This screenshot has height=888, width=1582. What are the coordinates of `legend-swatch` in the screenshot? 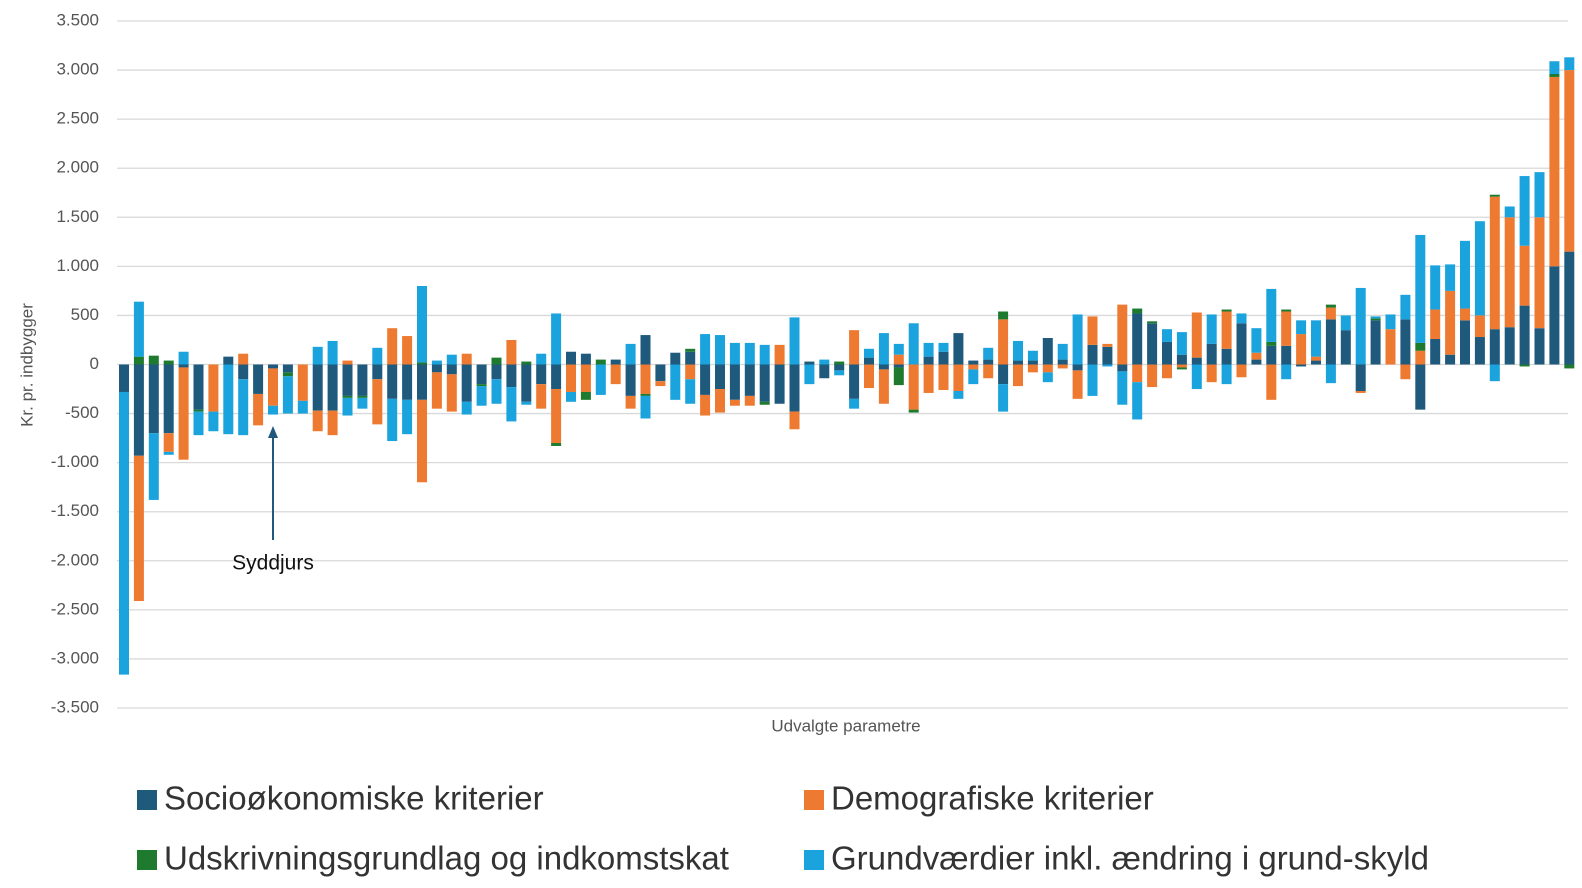 It's located at (147, 800).